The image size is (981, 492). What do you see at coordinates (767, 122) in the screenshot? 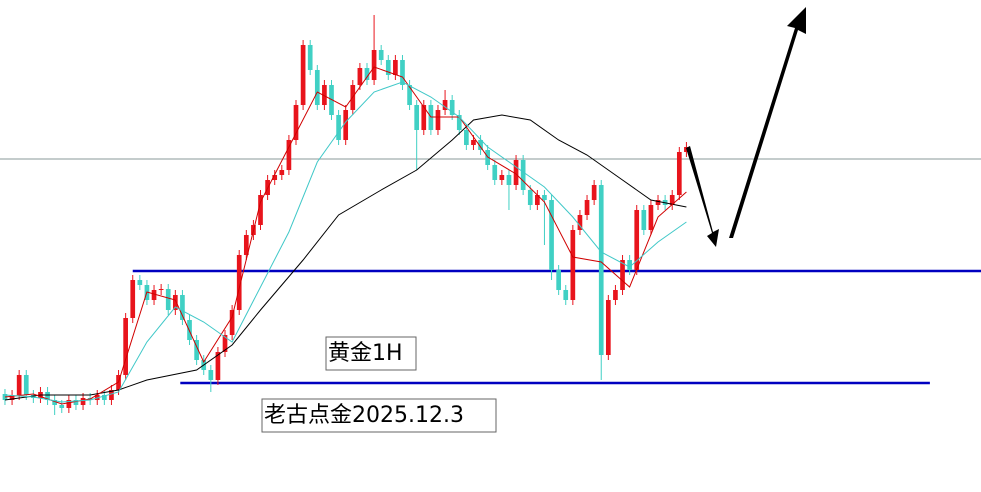
I see `up-arrow` at bounding box center [767, 122].